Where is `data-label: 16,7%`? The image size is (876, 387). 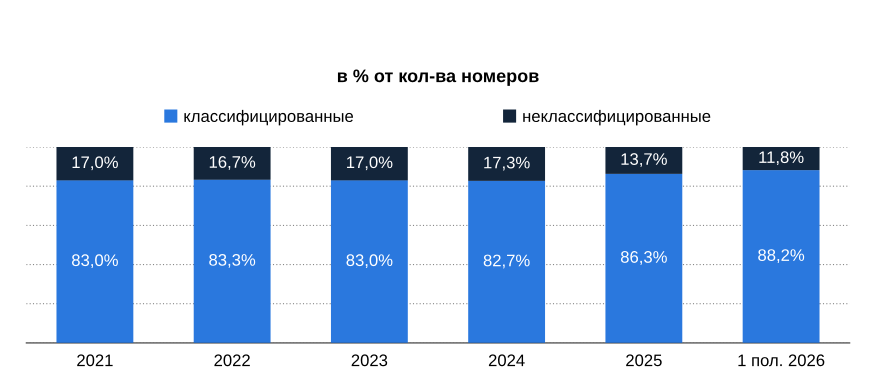 data-label: 16,7% is located at coordinates (233, 163).